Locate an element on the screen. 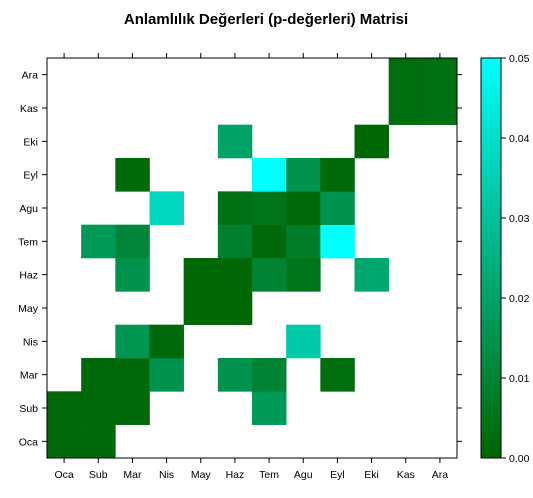  colorbar is located at coordinates (491, 258).